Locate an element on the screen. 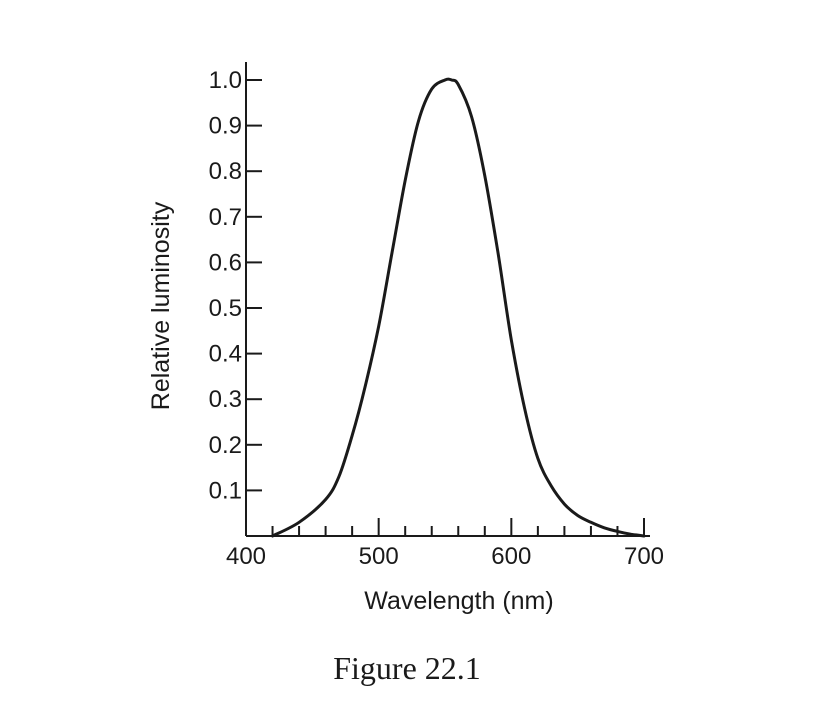 The height and width of the screenshot is (716, 832). y-tick-label: 0.9 is located at coordinates (225, 126).